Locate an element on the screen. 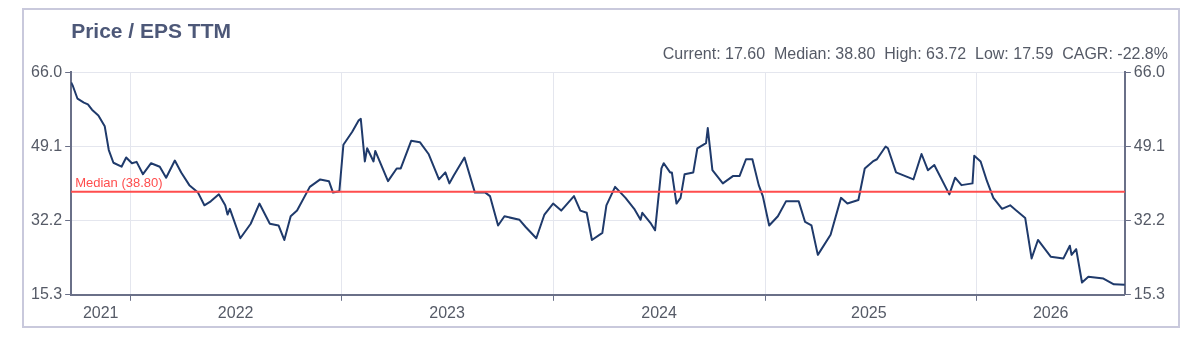  x-tick-label: 2025 is located at coordinates (869, 312).